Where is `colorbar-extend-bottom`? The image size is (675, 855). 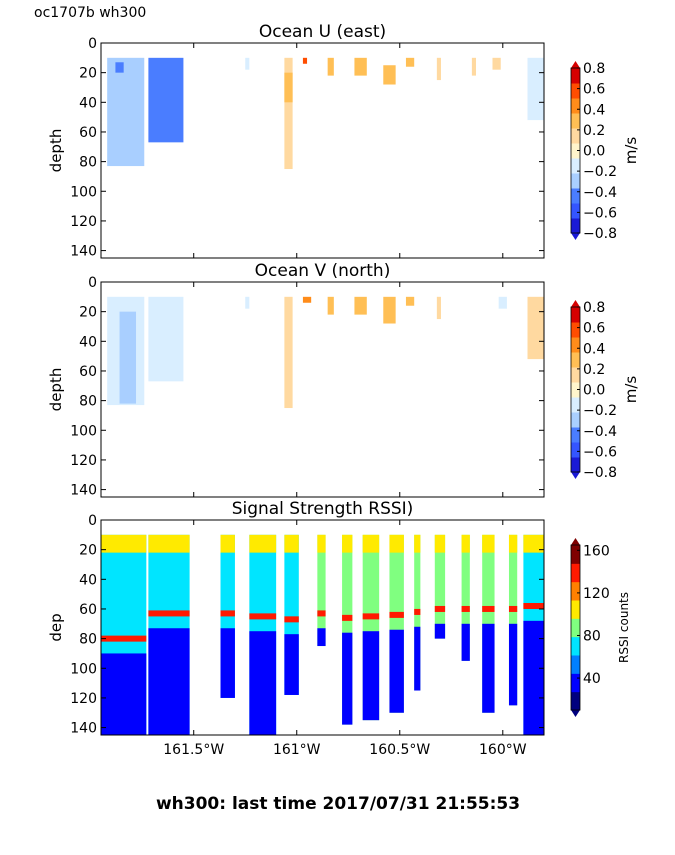 colorbar-extend-bottom is located at coordinates (575, 236).